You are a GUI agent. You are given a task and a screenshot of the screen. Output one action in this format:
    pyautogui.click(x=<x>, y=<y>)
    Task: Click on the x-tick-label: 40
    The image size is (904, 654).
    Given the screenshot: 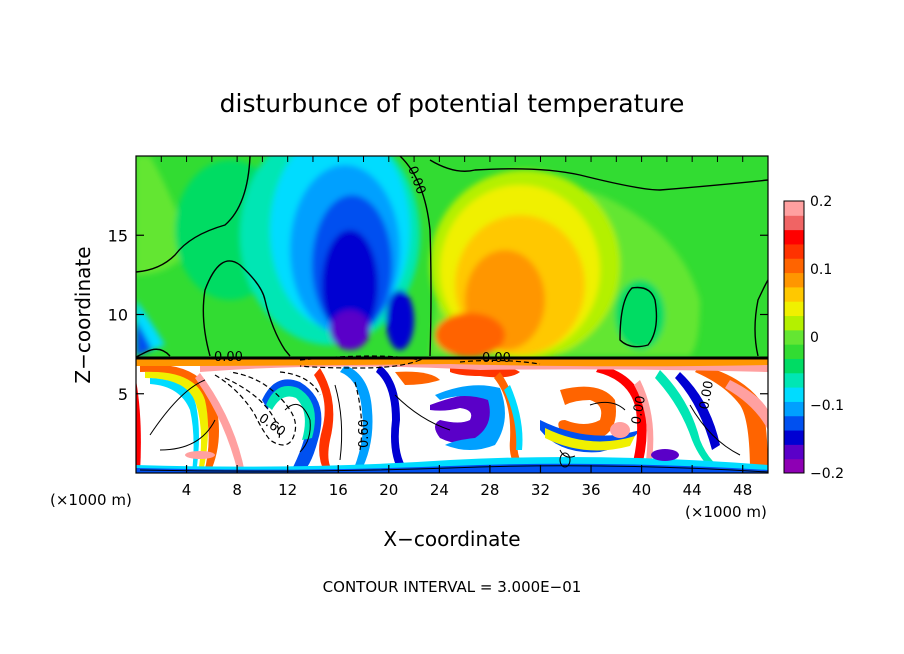 What is the action you would take?
    pyautogui.click(x=641, y=490)
    